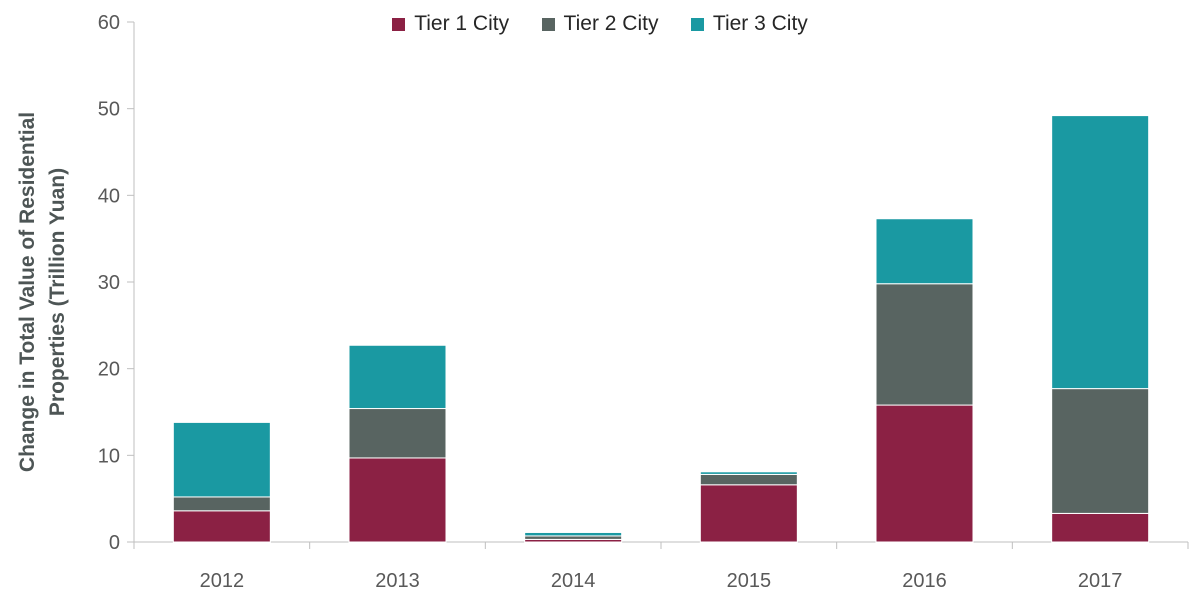 This screenshot has height=600, width=1200. Describe the element at coordinates (109, 456) in the screenshot. I see `y-tick-label: 10` at that location.